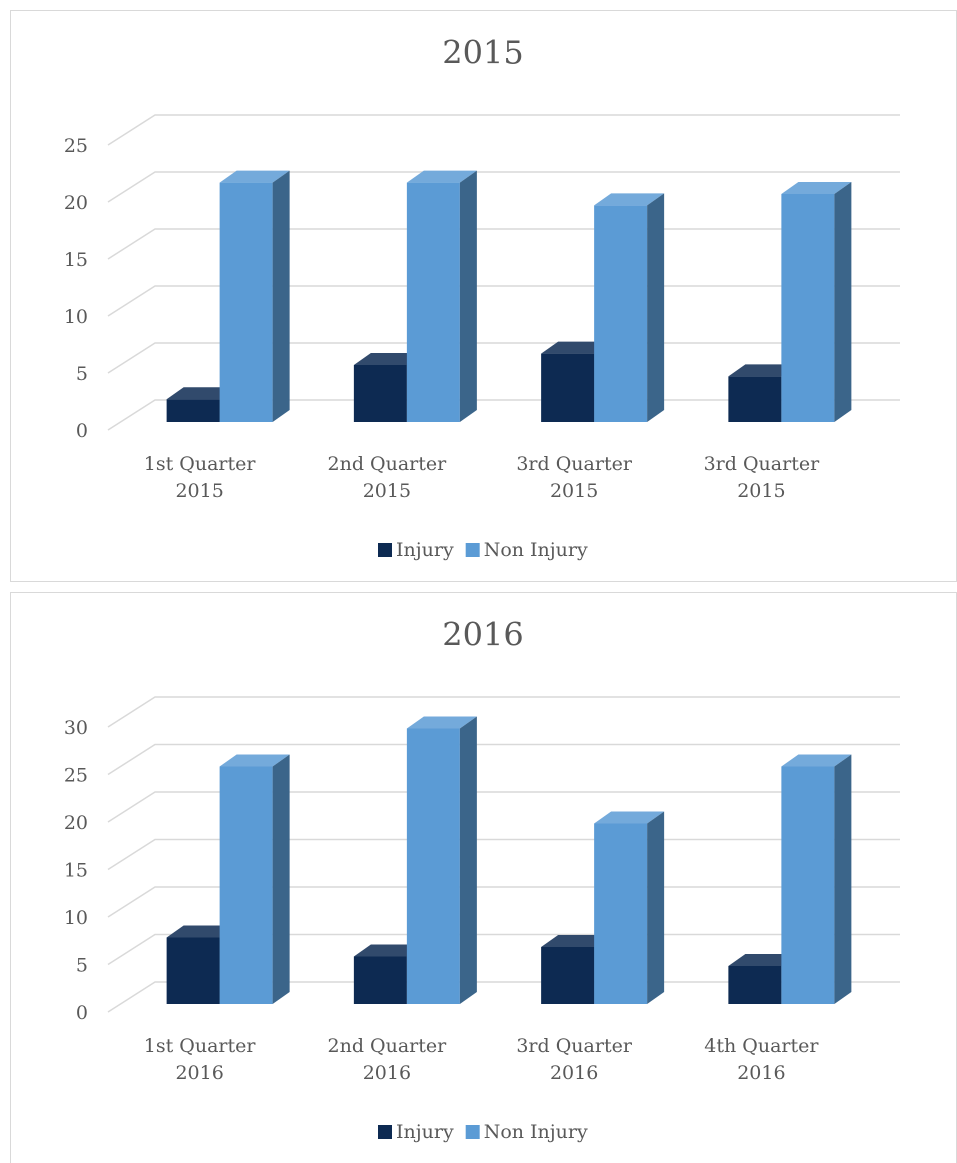 The height and width of the screenshot is (1163, 957). I want to click on x-tick-label: 2nd Quarter 2016, so click(388, 1059).